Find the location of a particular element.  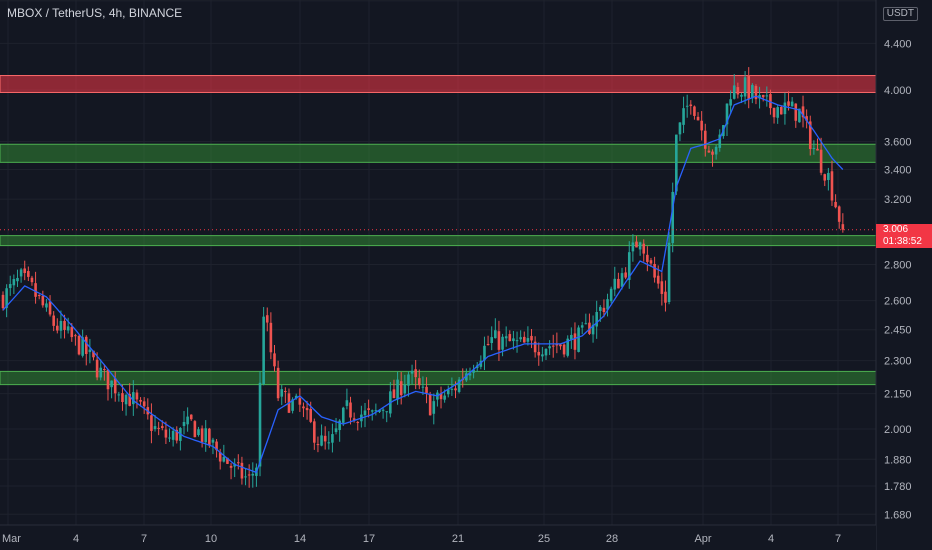

price-tick-label: 2.450 is located at coordinates (898, 331).